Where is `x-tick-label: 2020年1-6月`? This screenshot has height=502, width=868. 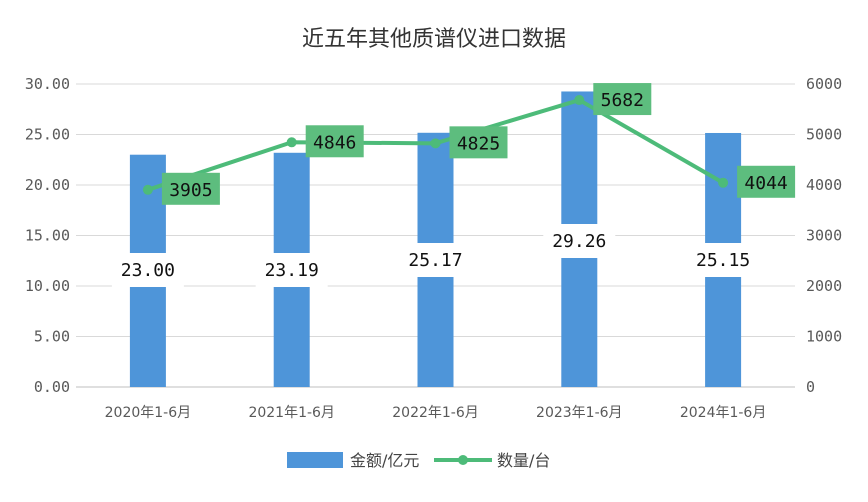
x-tick-label: 2020年1-6月 is located at coordinates (148, 413).